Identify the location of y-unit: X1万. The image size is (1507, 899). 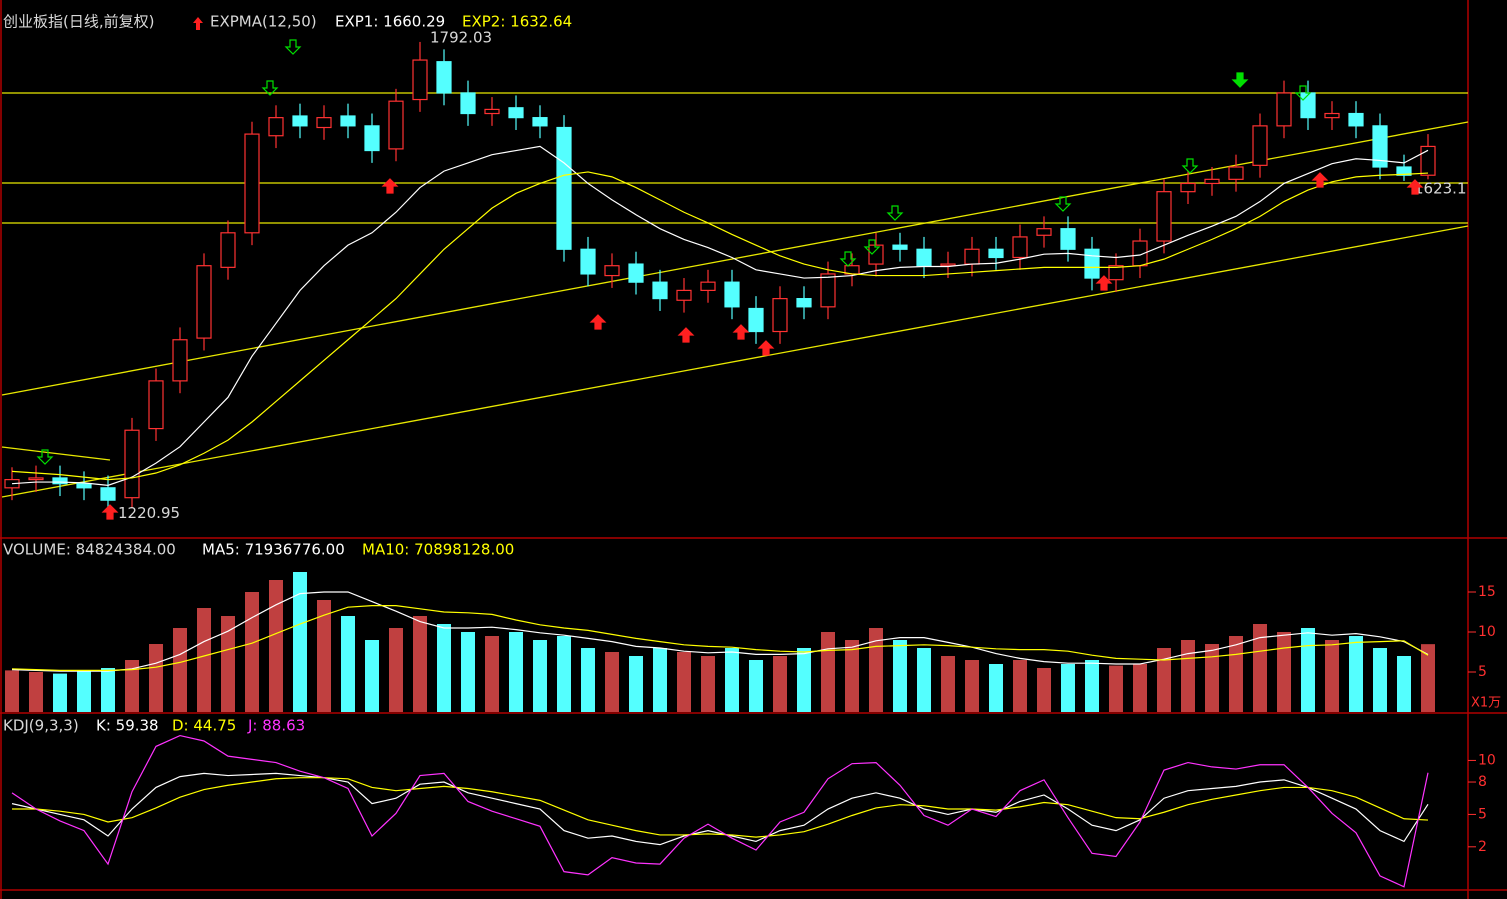
(1486, 703).